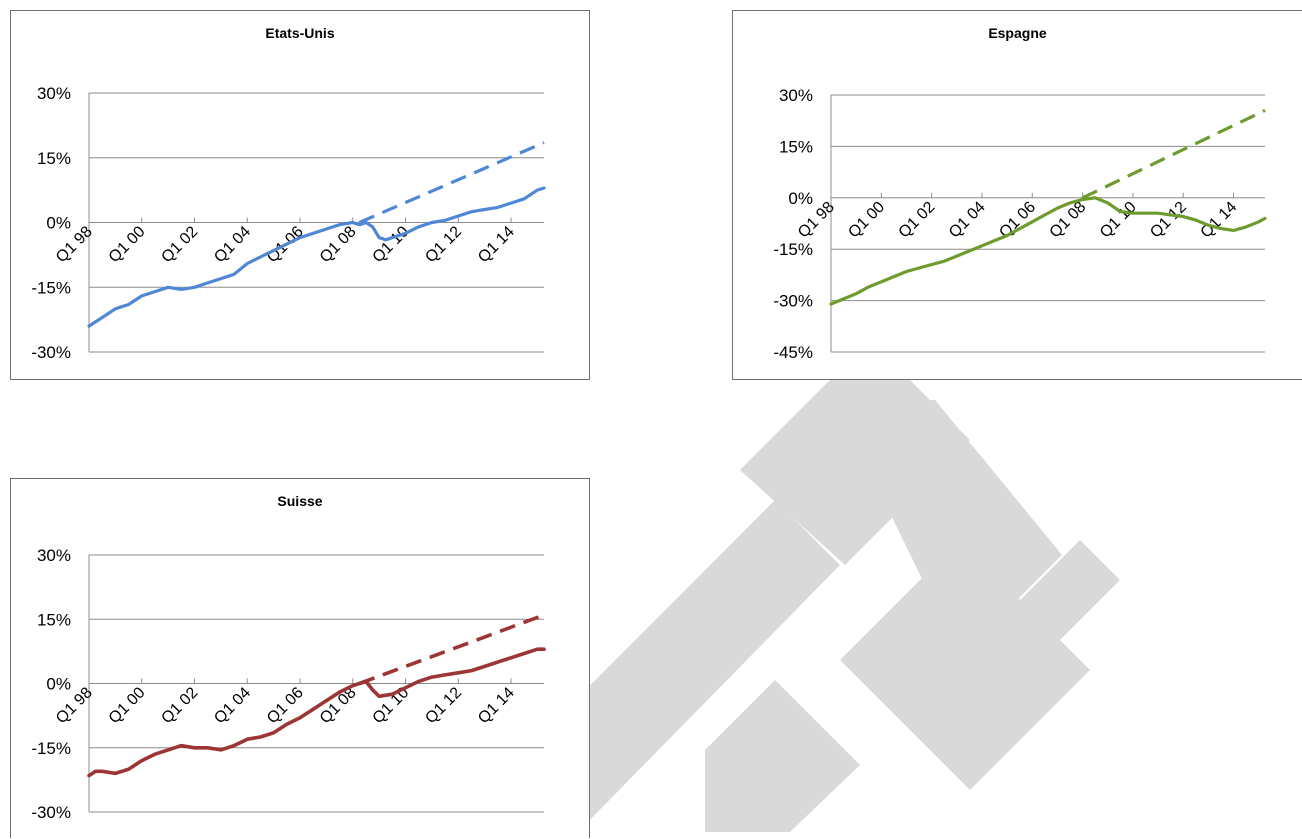 This screenshot has height=839, width=1302. I want to click on y-tick-label: -45%, so click(793, 352).